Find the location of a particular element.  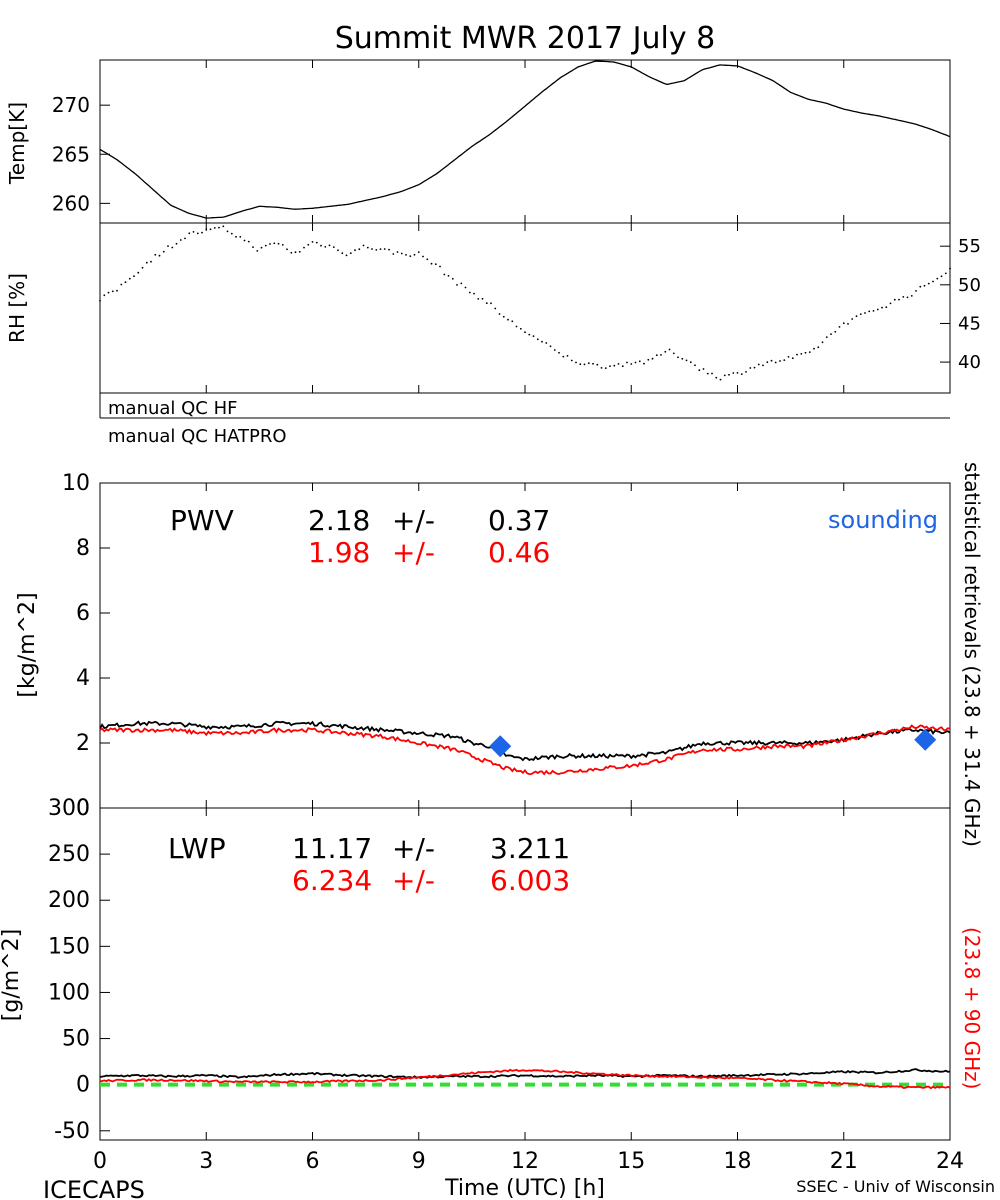

pwv-stat-sep-2: +/- is located at coordinates (413, 552).